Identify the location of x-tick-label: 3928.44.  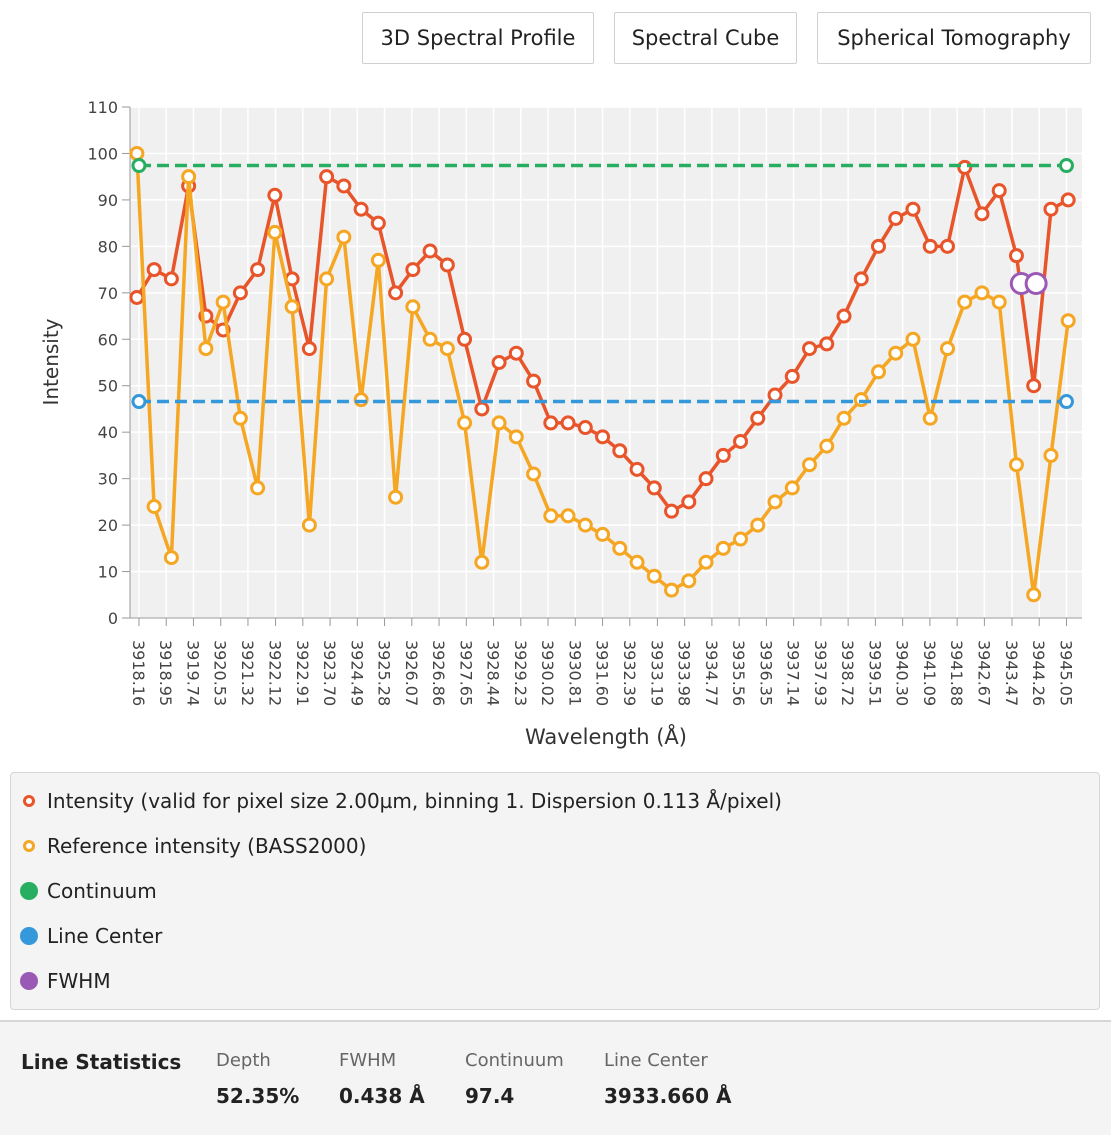
(493, 673).